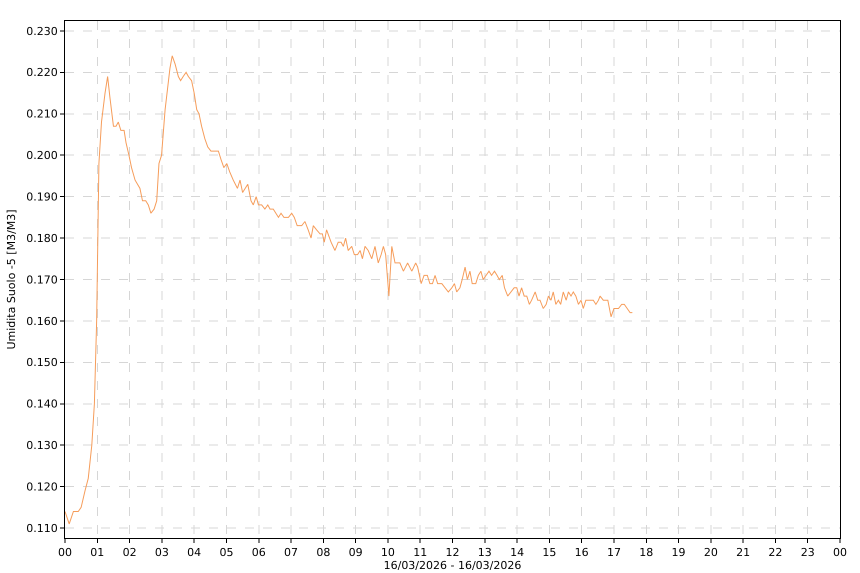 This screenshot has height=573, width=860. What do you see at coordinates (42, 114) in the screenshot?
I see `y-tick-label: 0.210` at bounding box center [42, 114].